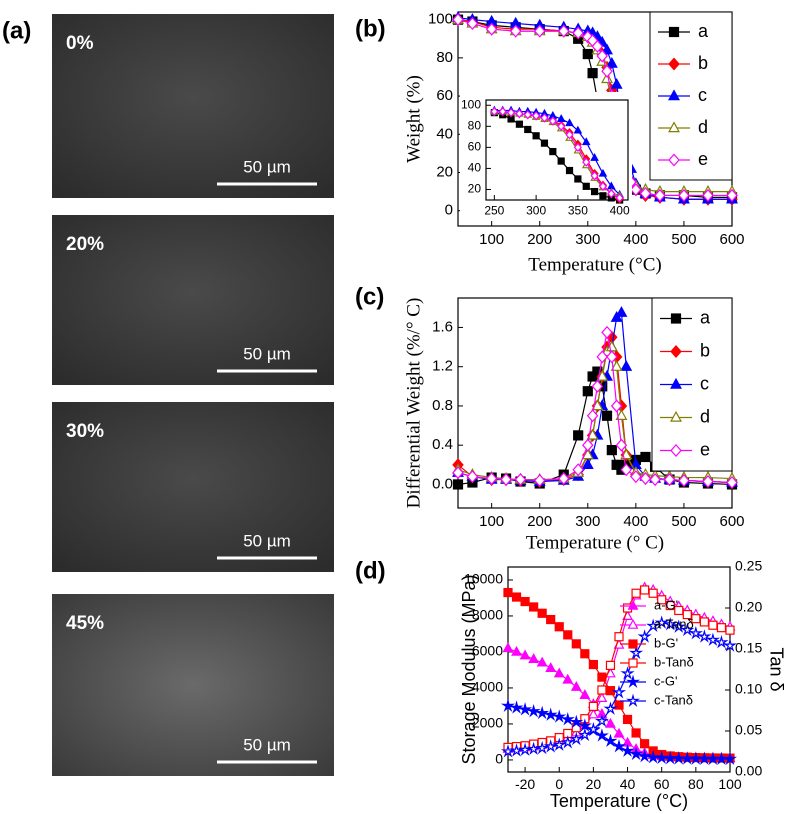 This screenshot has width=787, height=814. What do you see at coordinates (635, 239) in the screenshot?
I see `x-tick-label: 400` at bounding box center [635, 239].